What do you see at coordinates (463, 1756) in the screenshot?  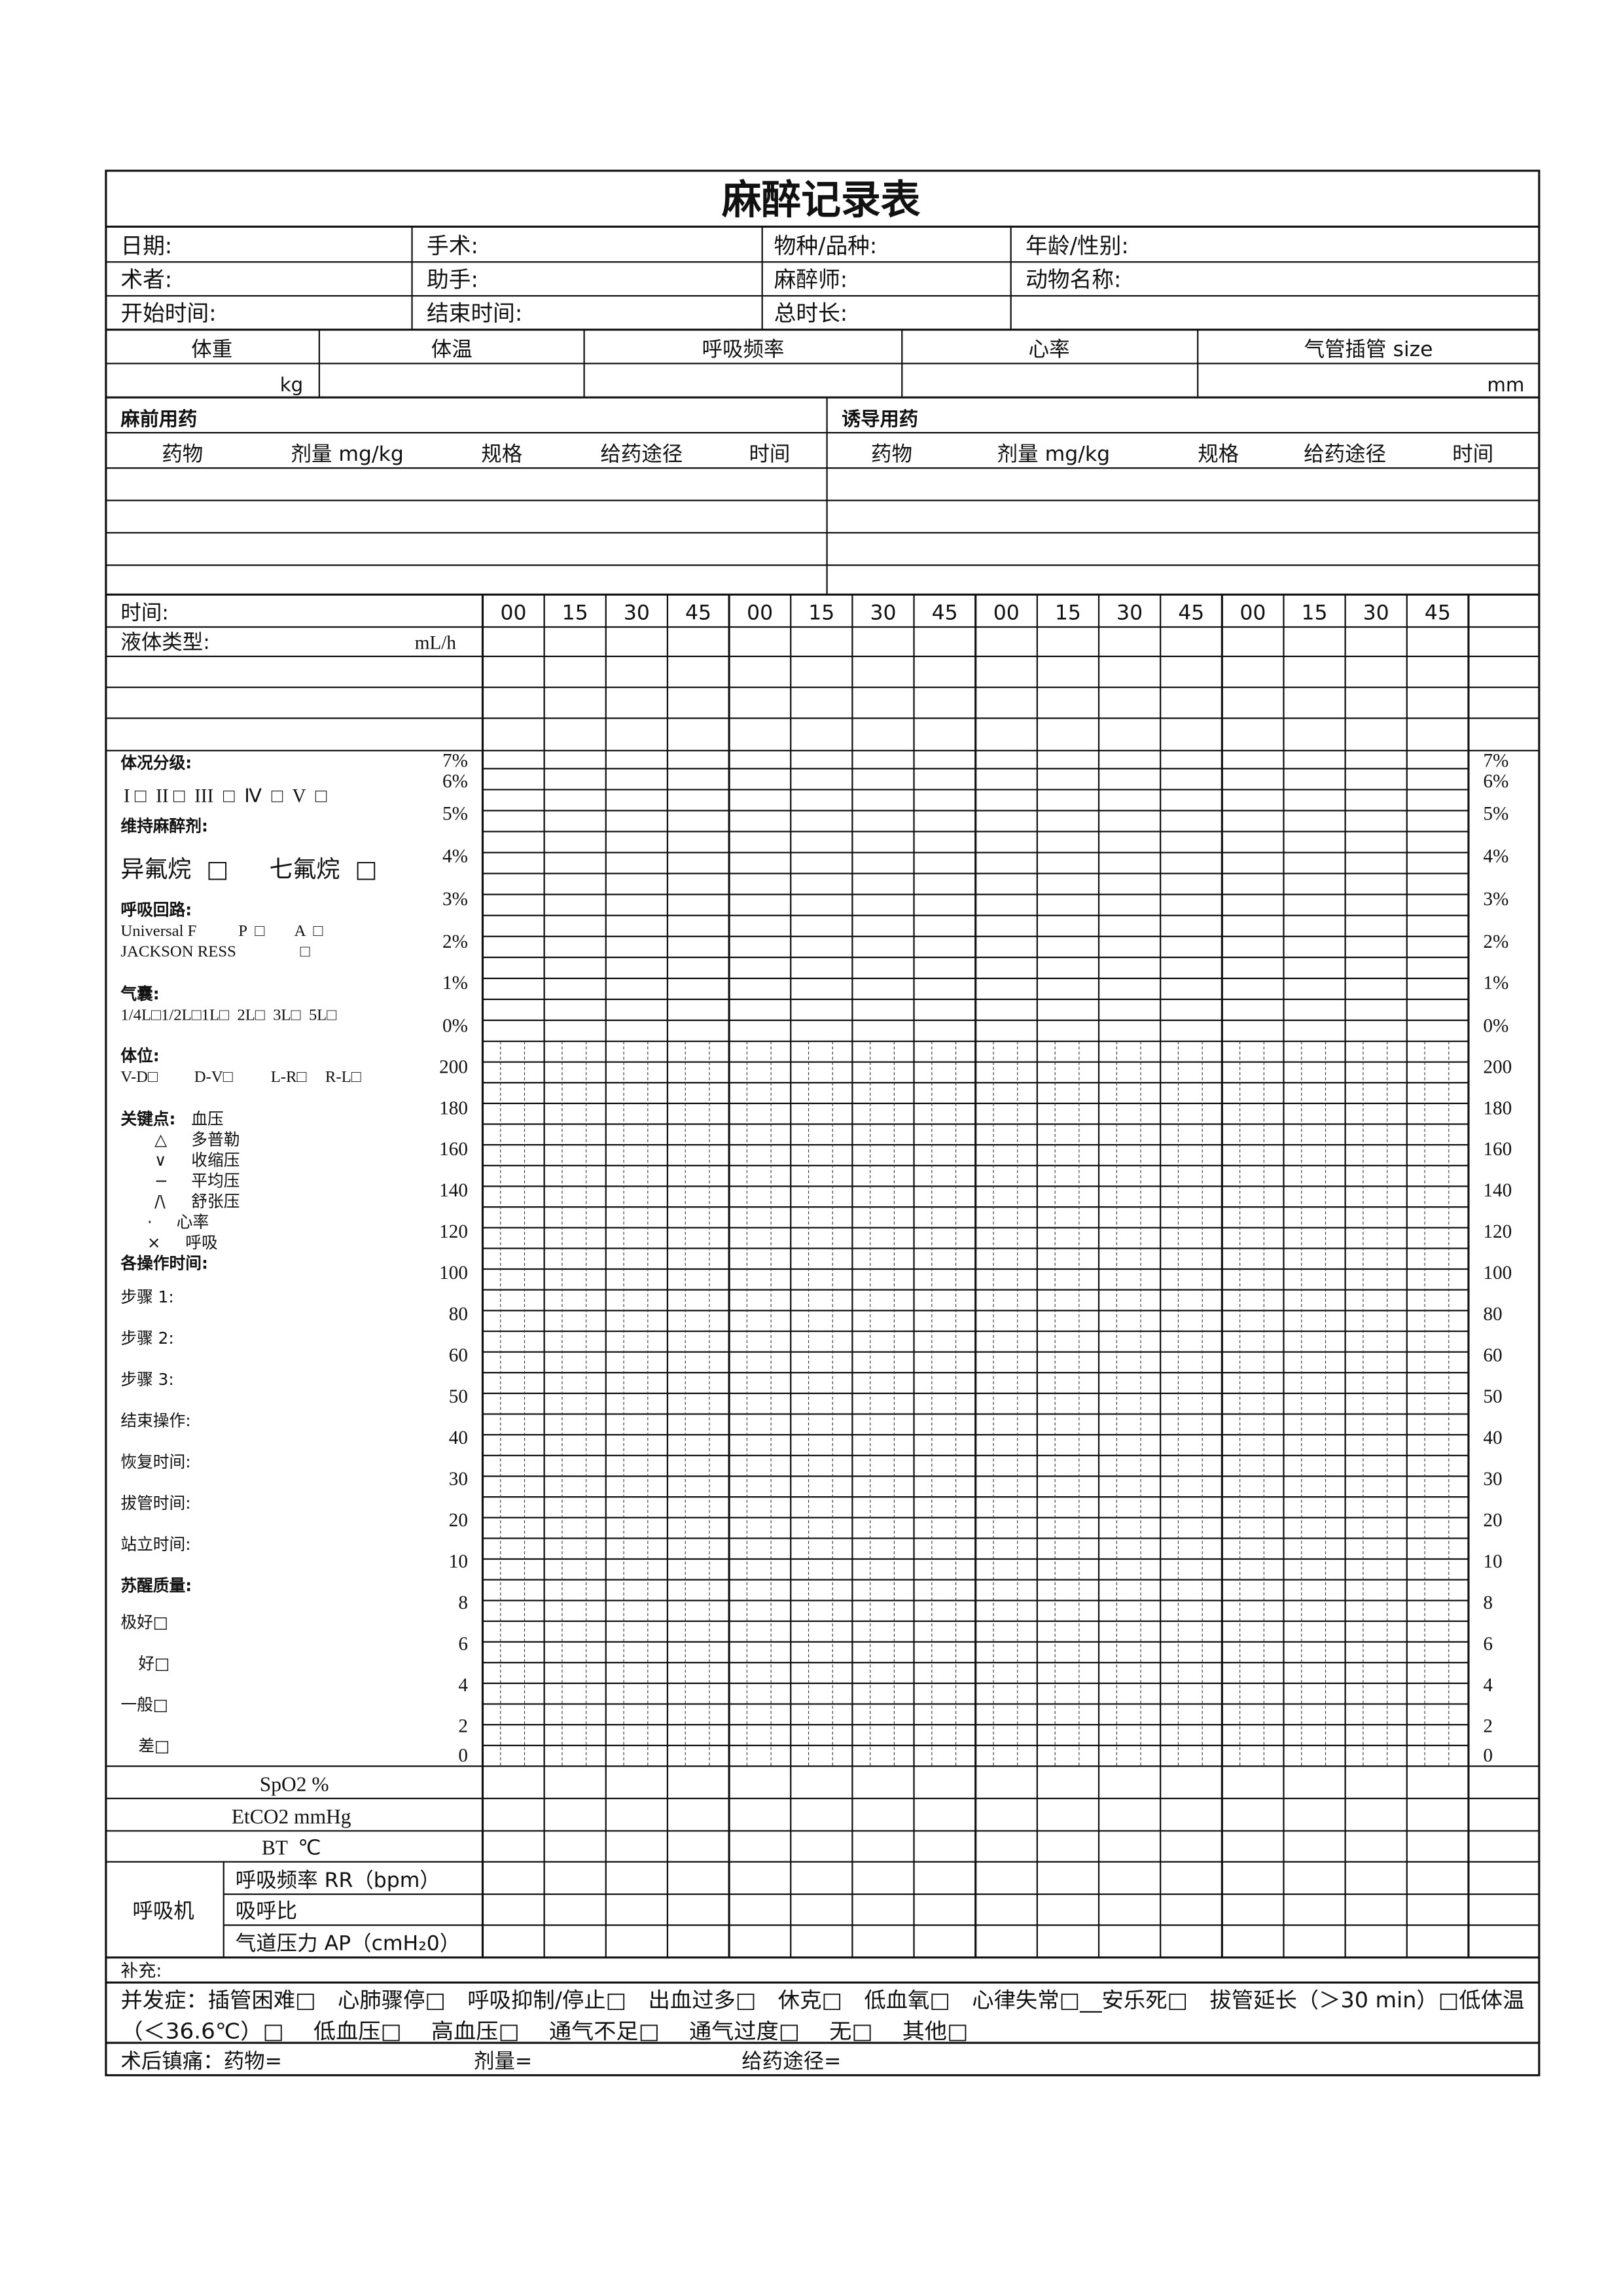 I see `value-axis-label-left: 0` at bounding box center [463, 1756].